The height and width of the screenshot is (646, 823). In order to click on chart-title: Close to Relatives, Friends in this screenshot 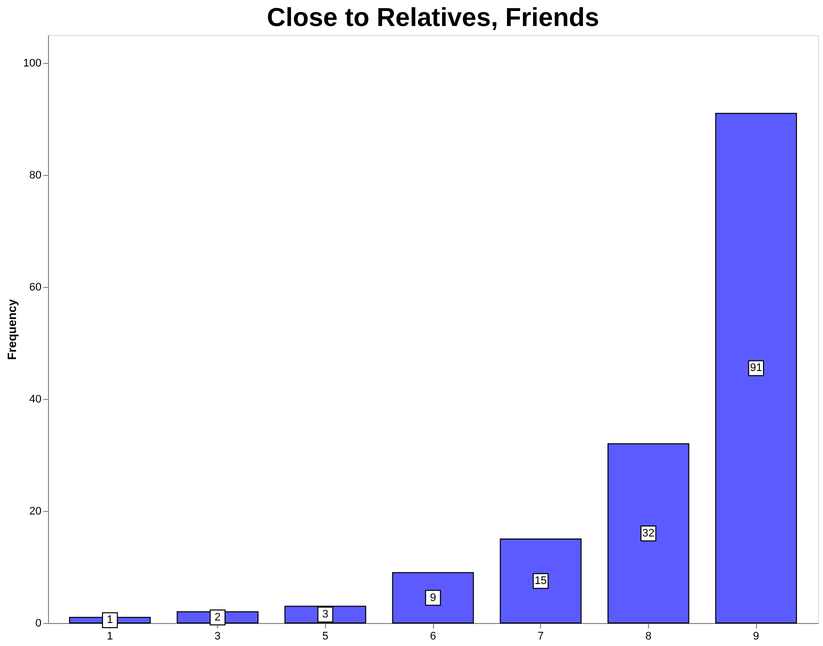, I will do `click(433, 17)`.